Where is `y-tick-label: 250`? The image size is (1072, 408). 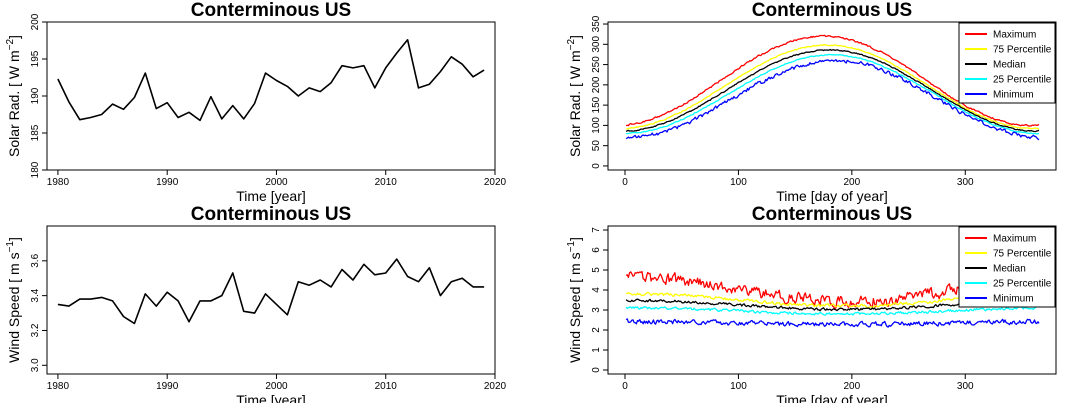
y-tick-label: 250 is located at coordinates (596, 64).